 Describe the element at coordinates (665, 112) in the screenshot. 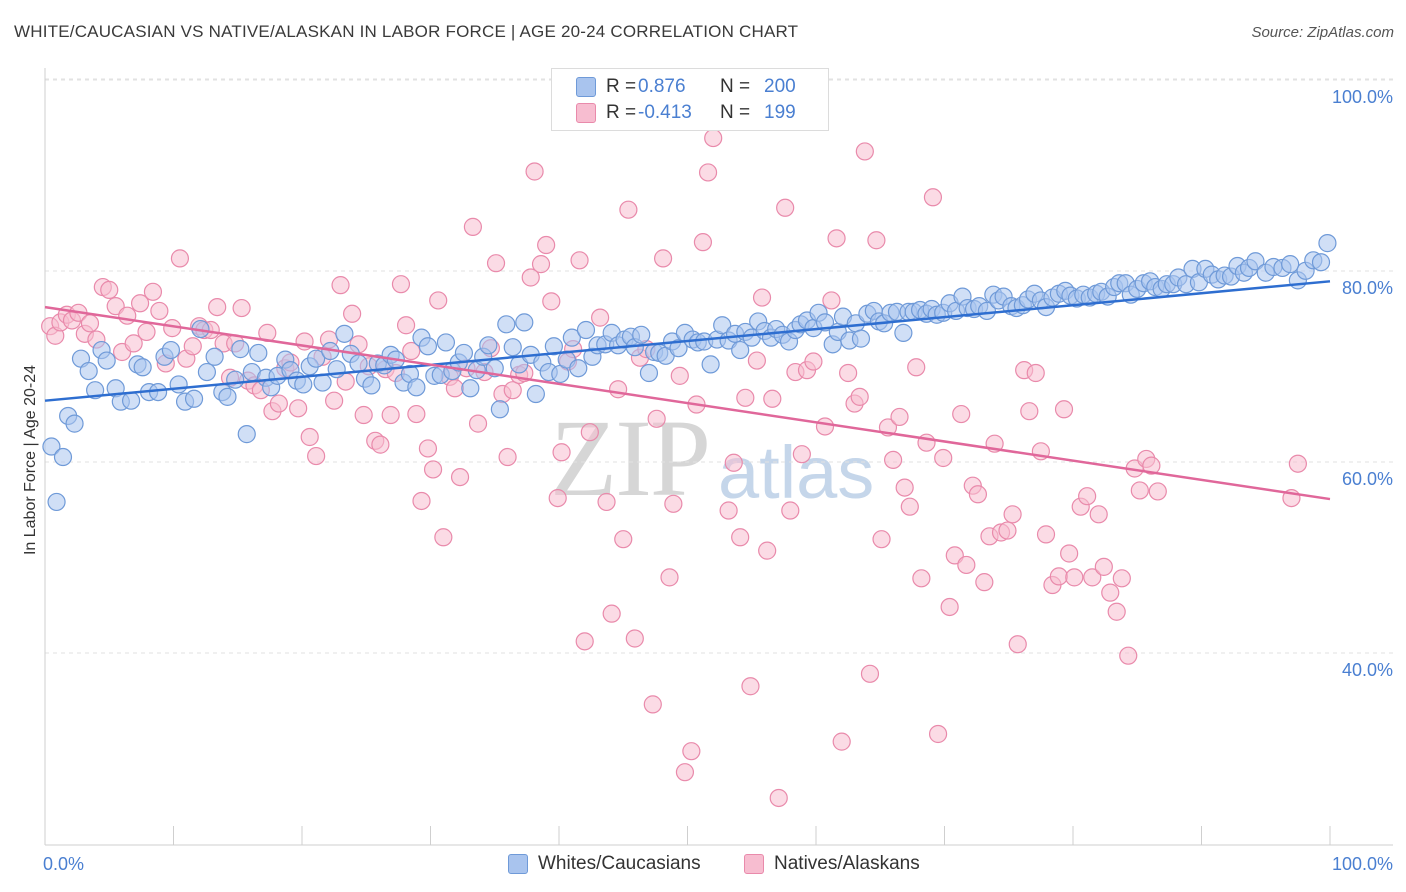

I see `r-value: -0.413` at that location.